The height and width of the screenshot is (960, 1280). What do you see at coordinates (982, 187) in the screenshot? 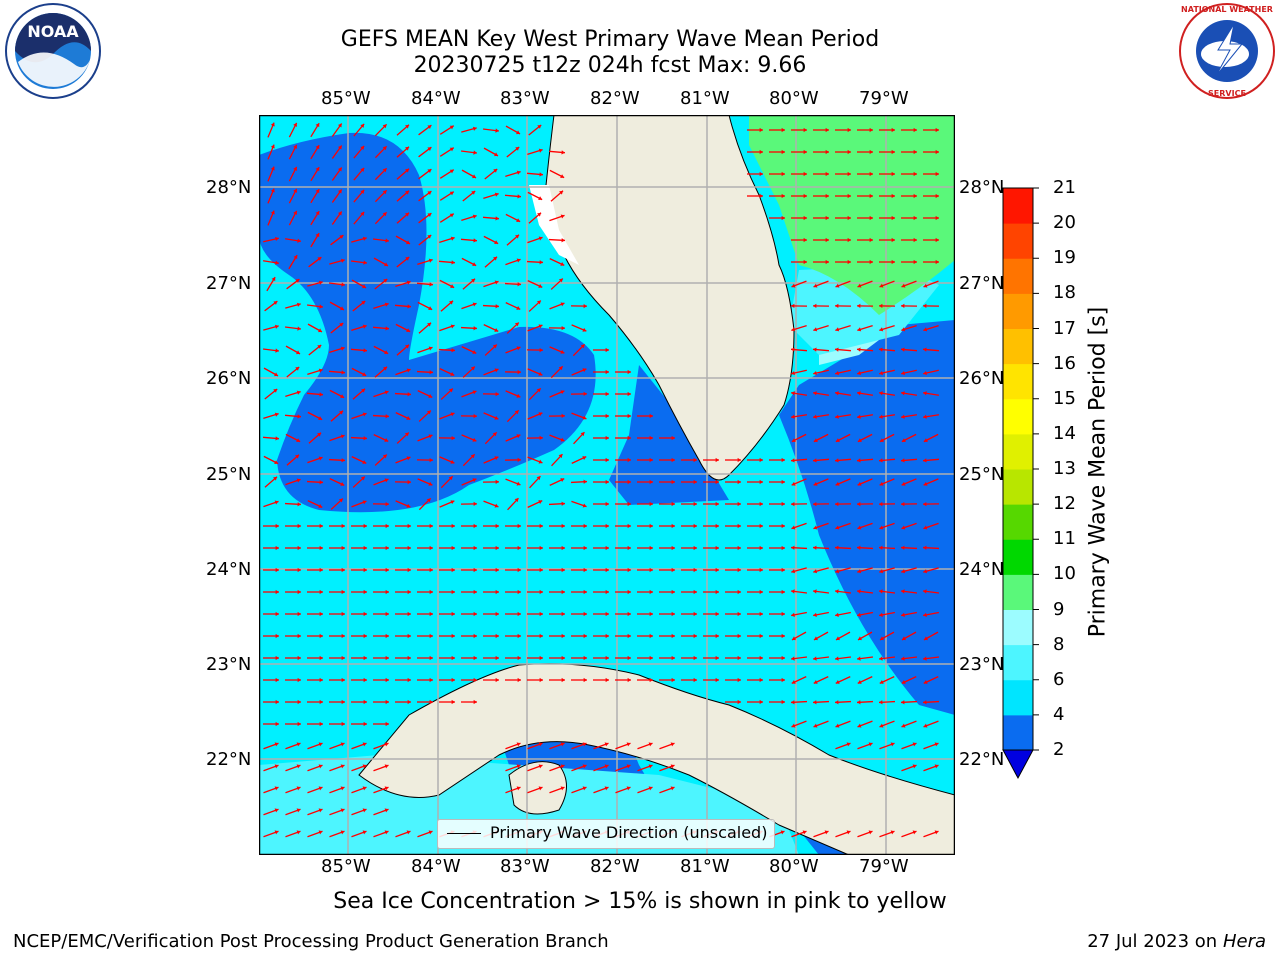
I see `lat-label-right: 28°N` at bounding box center [982, 187].